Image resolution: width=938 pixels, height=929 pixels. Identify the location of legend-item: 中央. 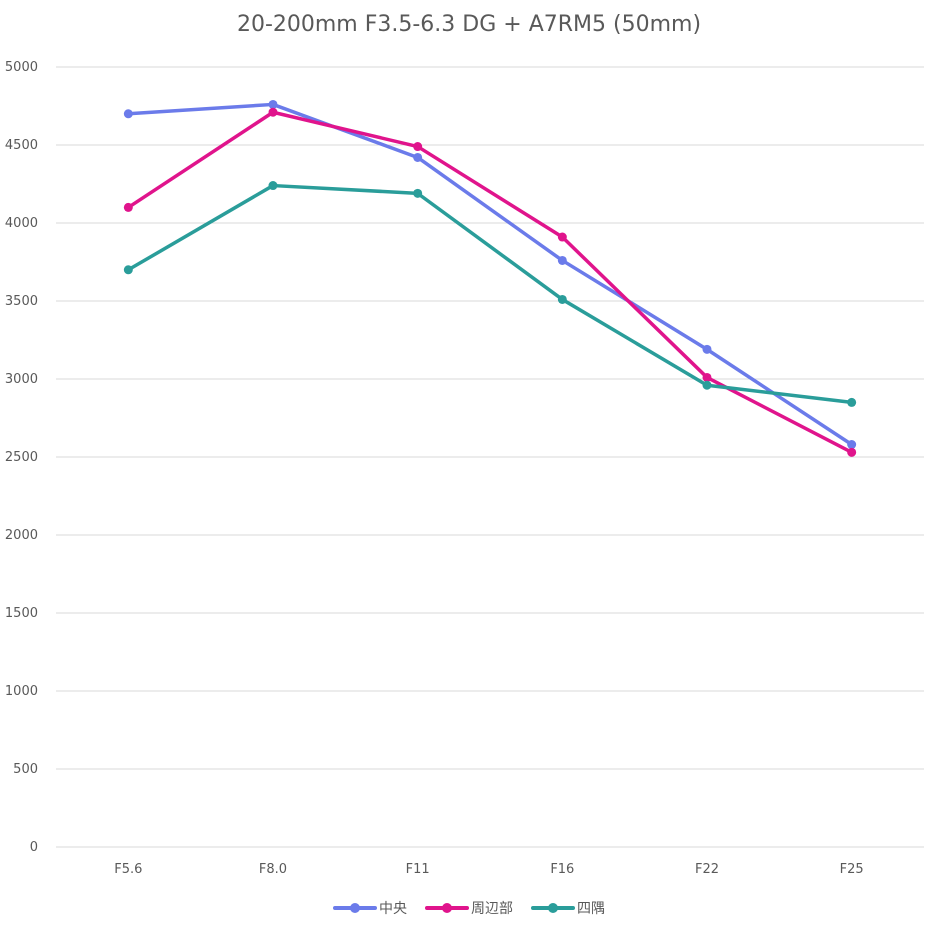
(370, 908).